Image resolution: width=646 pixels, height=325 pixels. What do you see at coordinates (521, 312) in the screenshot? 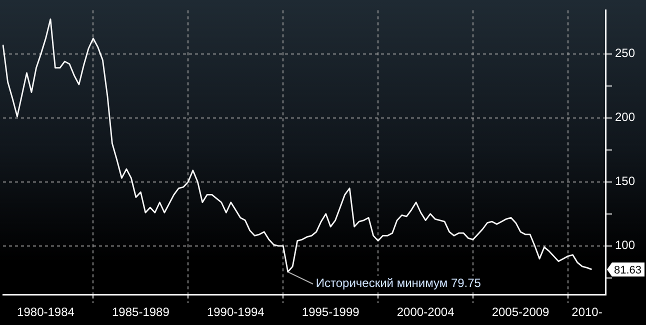
I see `x-tick-label: 2005-2009` at bounding box center [521, 312].